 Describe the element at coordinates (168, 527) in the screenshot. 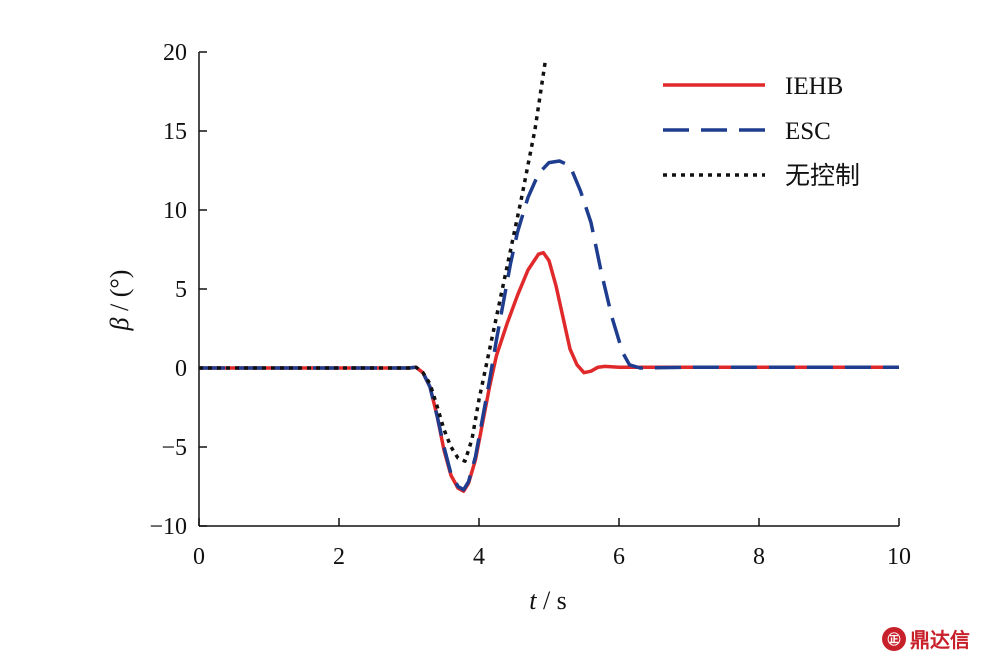

I see `y-tick-label: −10` at that location.